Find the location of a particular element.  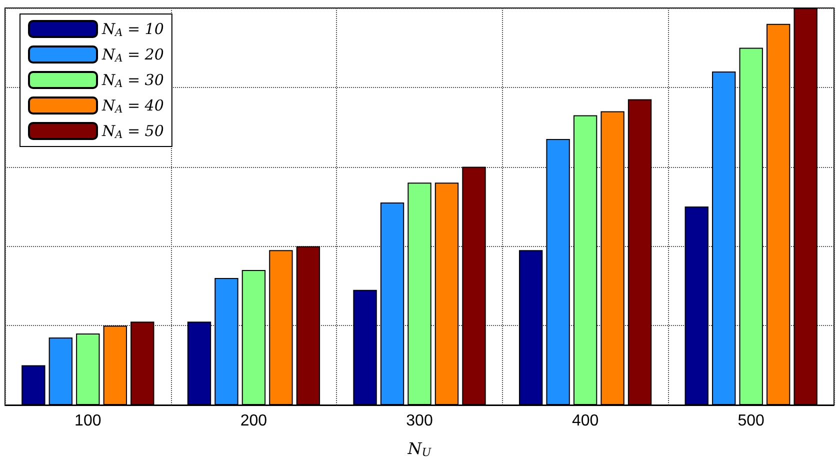

x-tick-label: 500 is located at coordinates (751, 421).